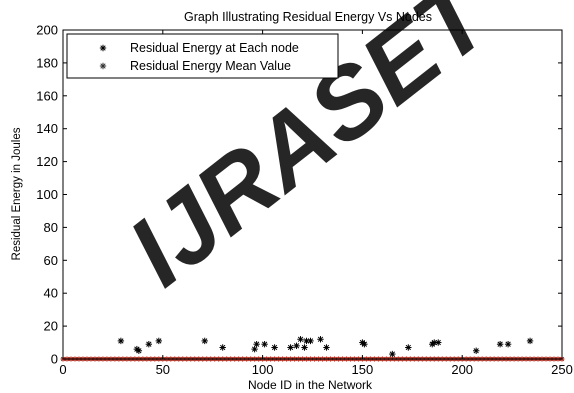 The height and width of the screenshot is (393, 574). Describe the element at coordinates (210, 66) in the screenshot. I see `legend-entry-mean-value: Residual Energy Mean Value` at that location.